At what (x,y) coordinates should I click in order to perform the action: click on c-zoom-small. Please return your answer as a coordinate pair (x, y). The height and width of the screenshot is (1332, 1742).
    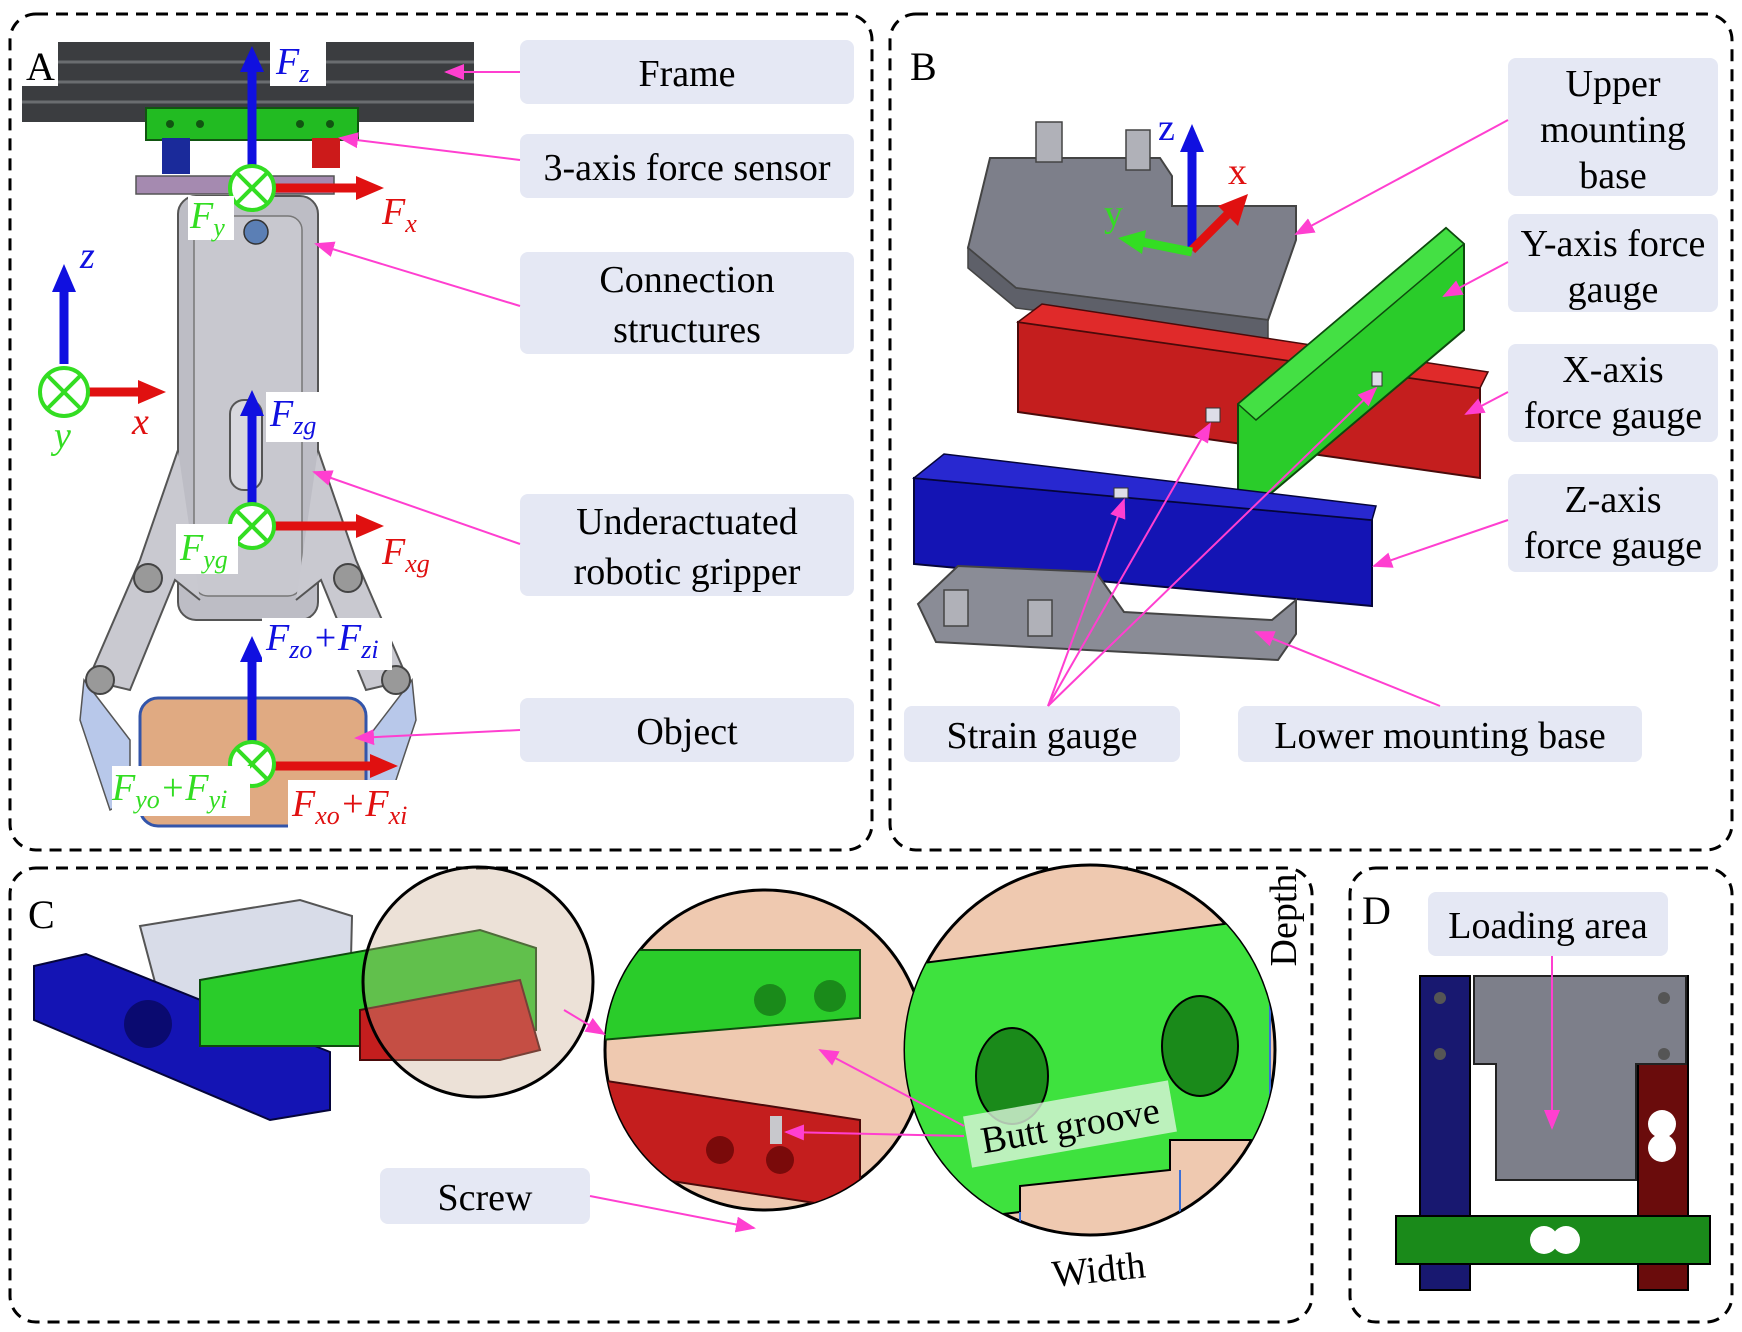
    Looking at the image, I should click on (478, 982).